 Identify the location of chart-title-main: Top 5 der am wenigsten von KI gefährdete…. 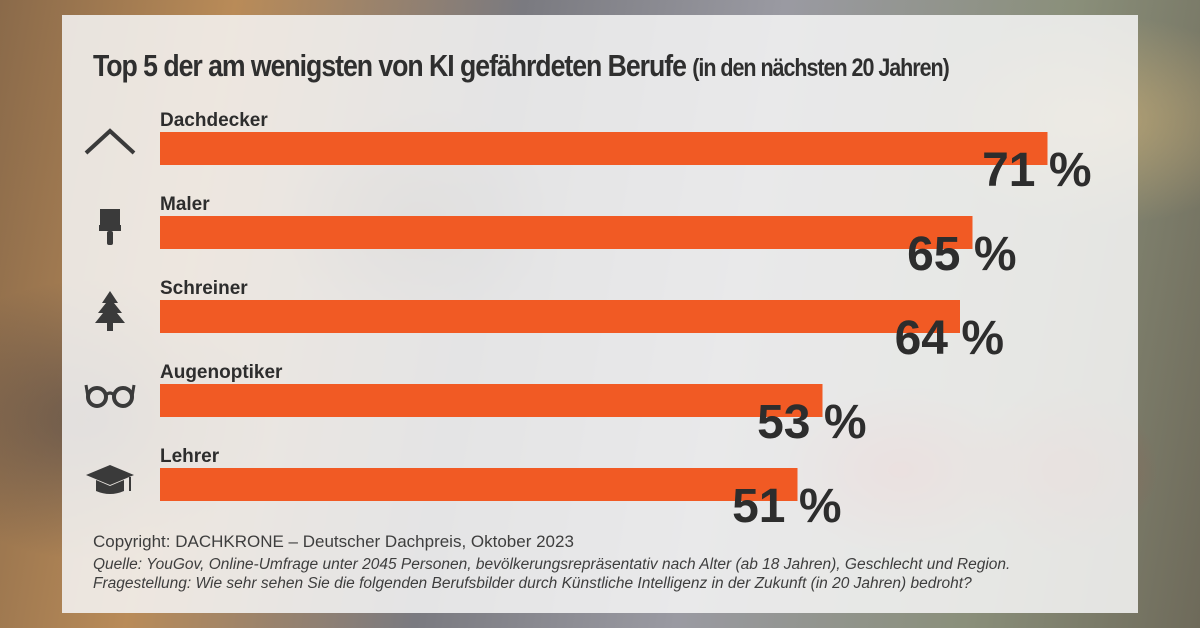
(390, 65).